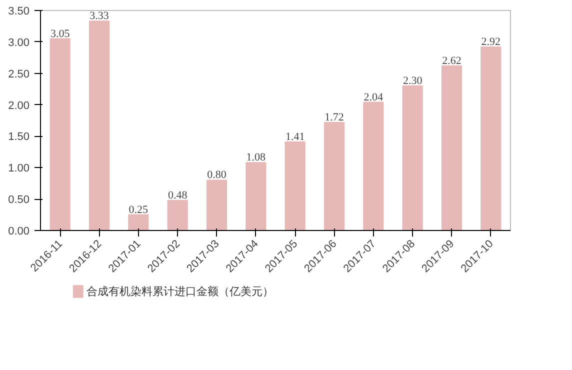  I want to click on data-label: 1.08, so click(256, 158).